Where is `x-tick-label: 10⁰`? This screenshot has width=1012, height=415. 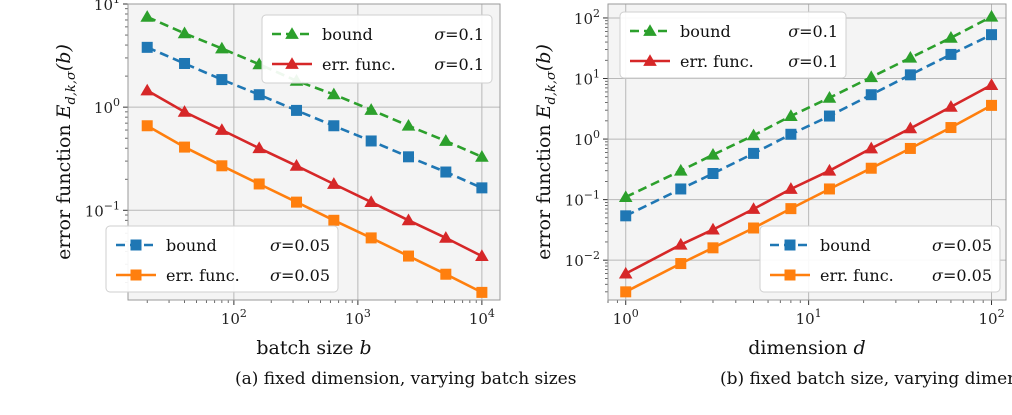
x-tick-label: 10⁰ is located at coordinates (626, 317).